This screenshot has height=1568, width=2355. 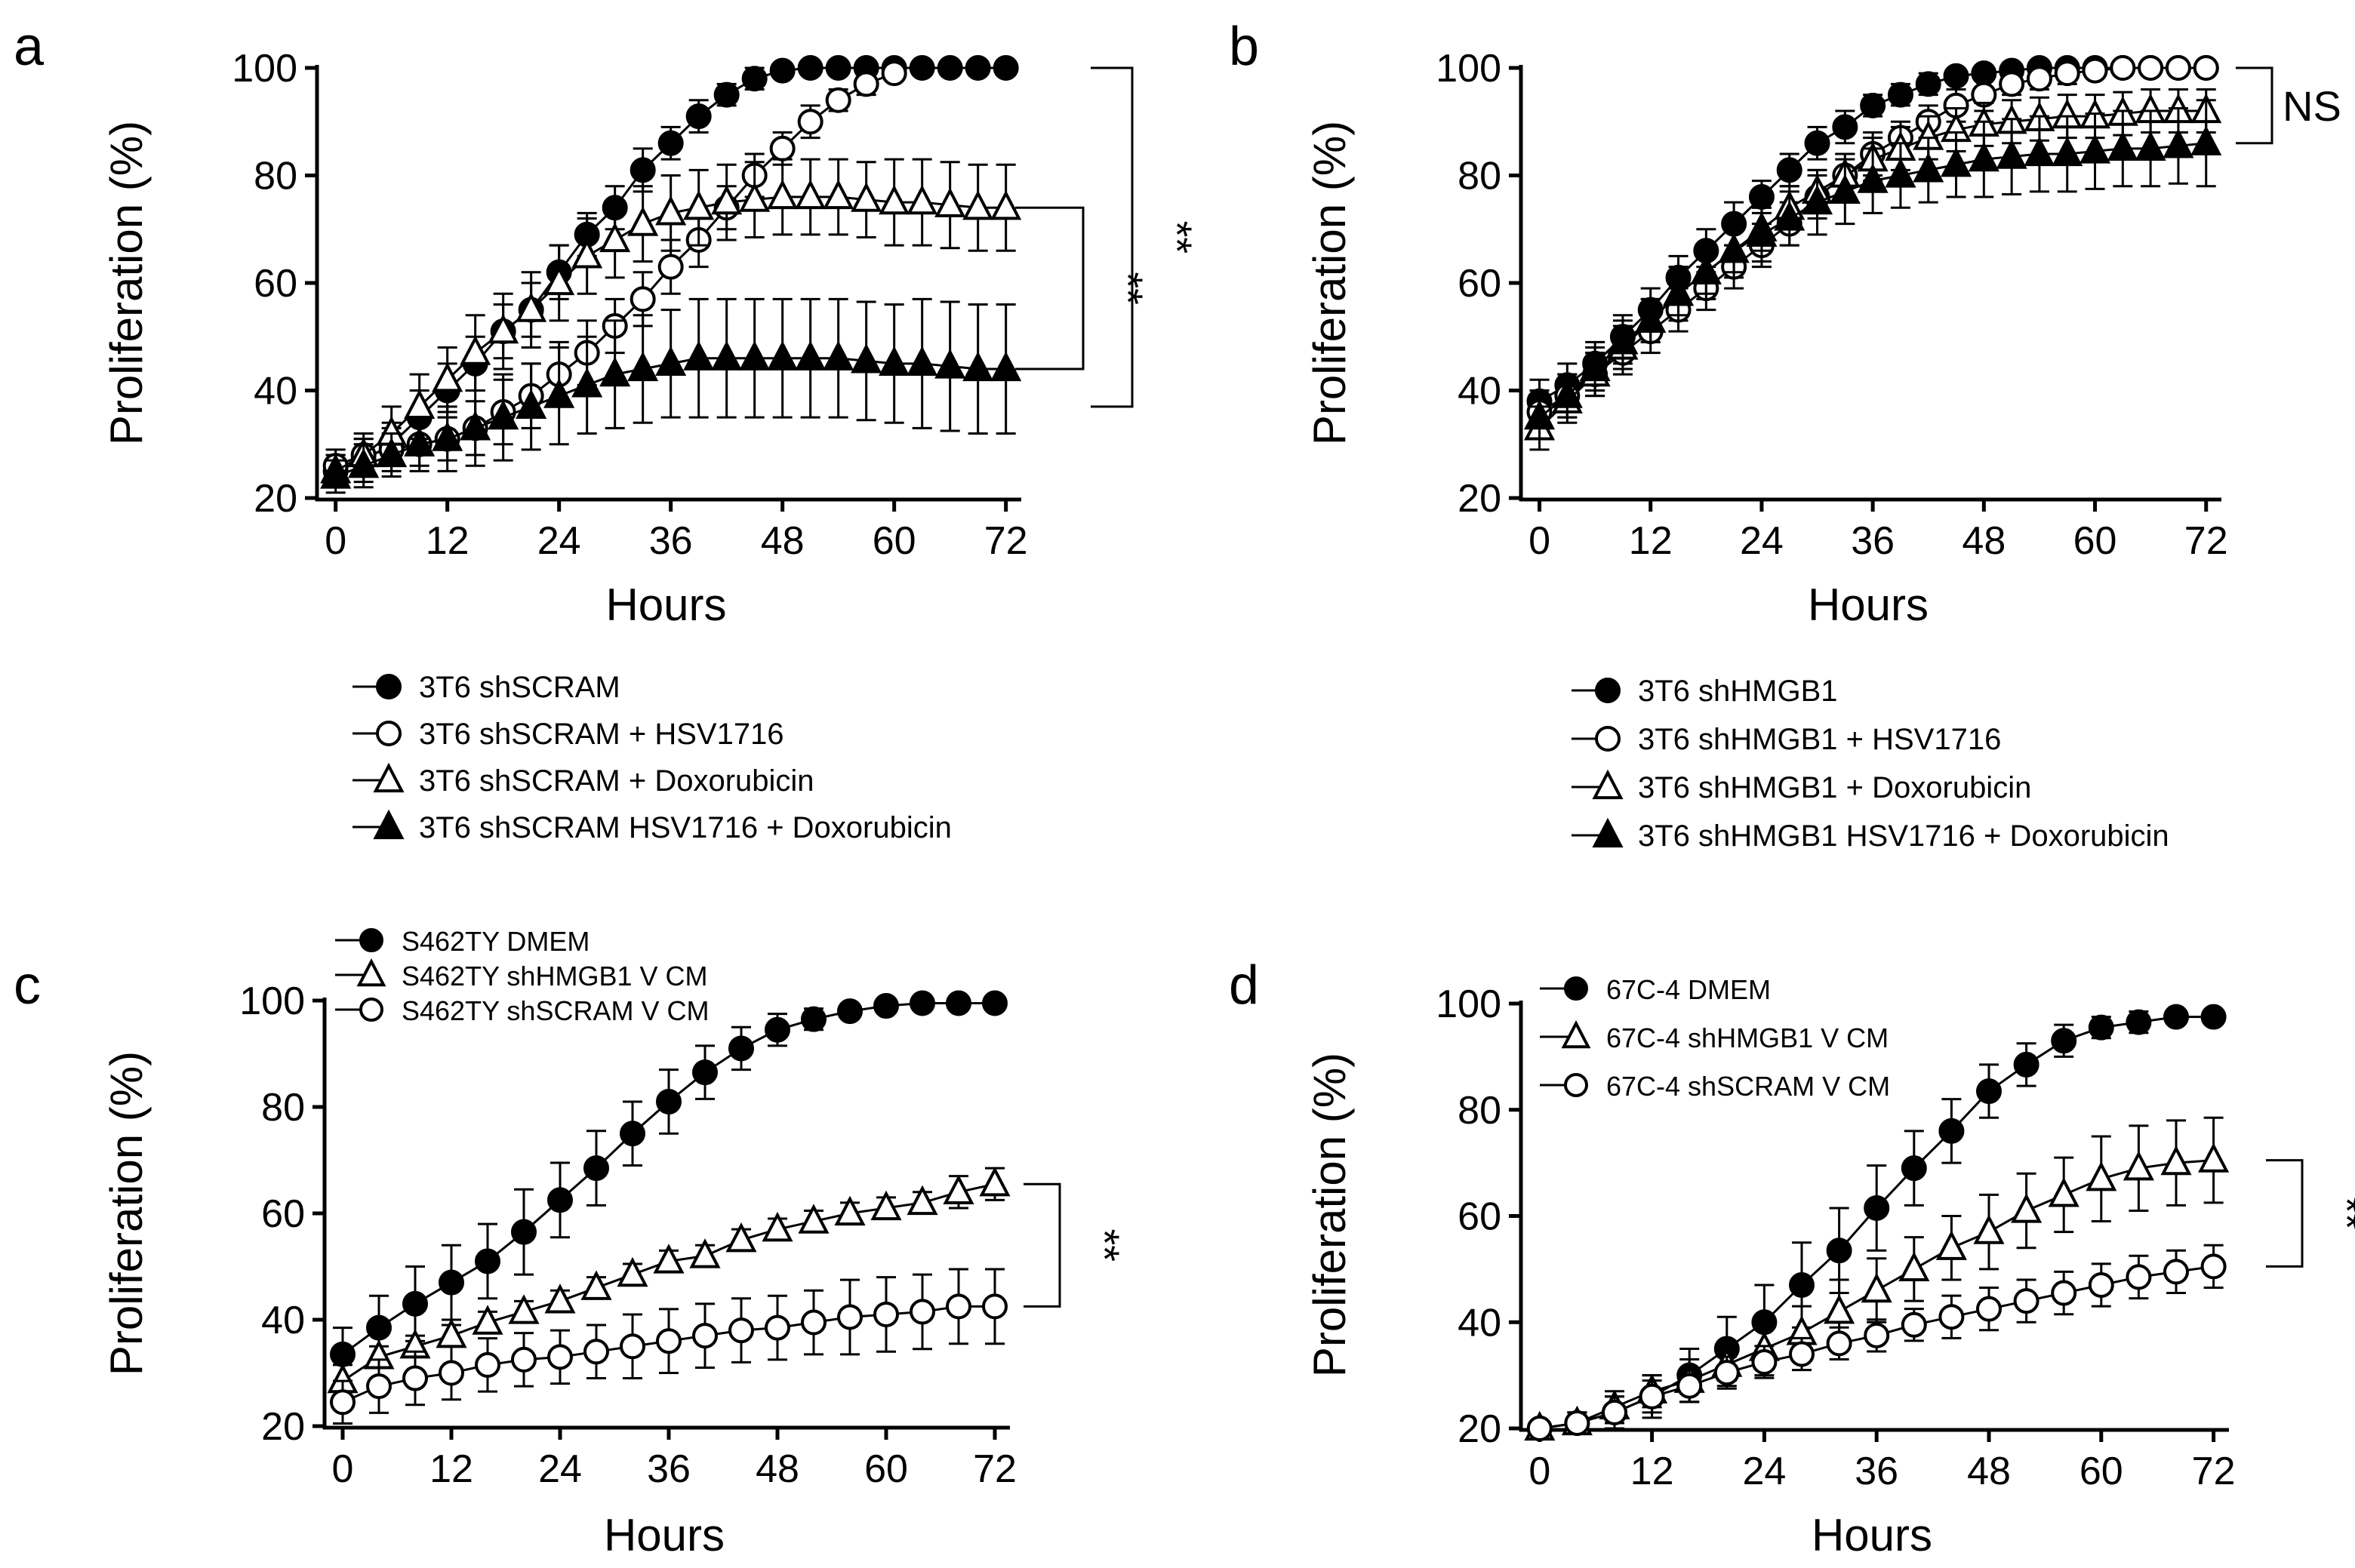 What do you see at coordinates (1688, 989) in the screenshot?
I see `legend-label: 67C-4 DMEM` at bounding box center [1688, 989].